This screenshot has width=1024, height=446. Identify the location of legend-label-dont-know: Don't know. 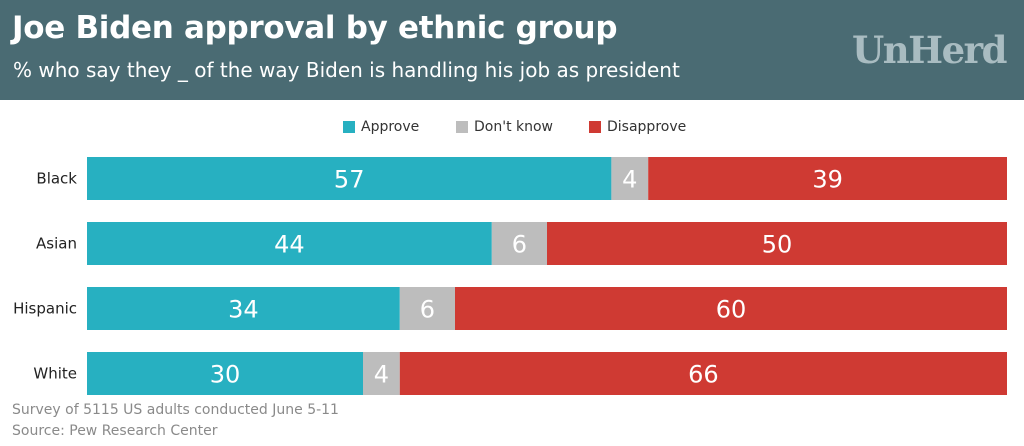
(514, 127).